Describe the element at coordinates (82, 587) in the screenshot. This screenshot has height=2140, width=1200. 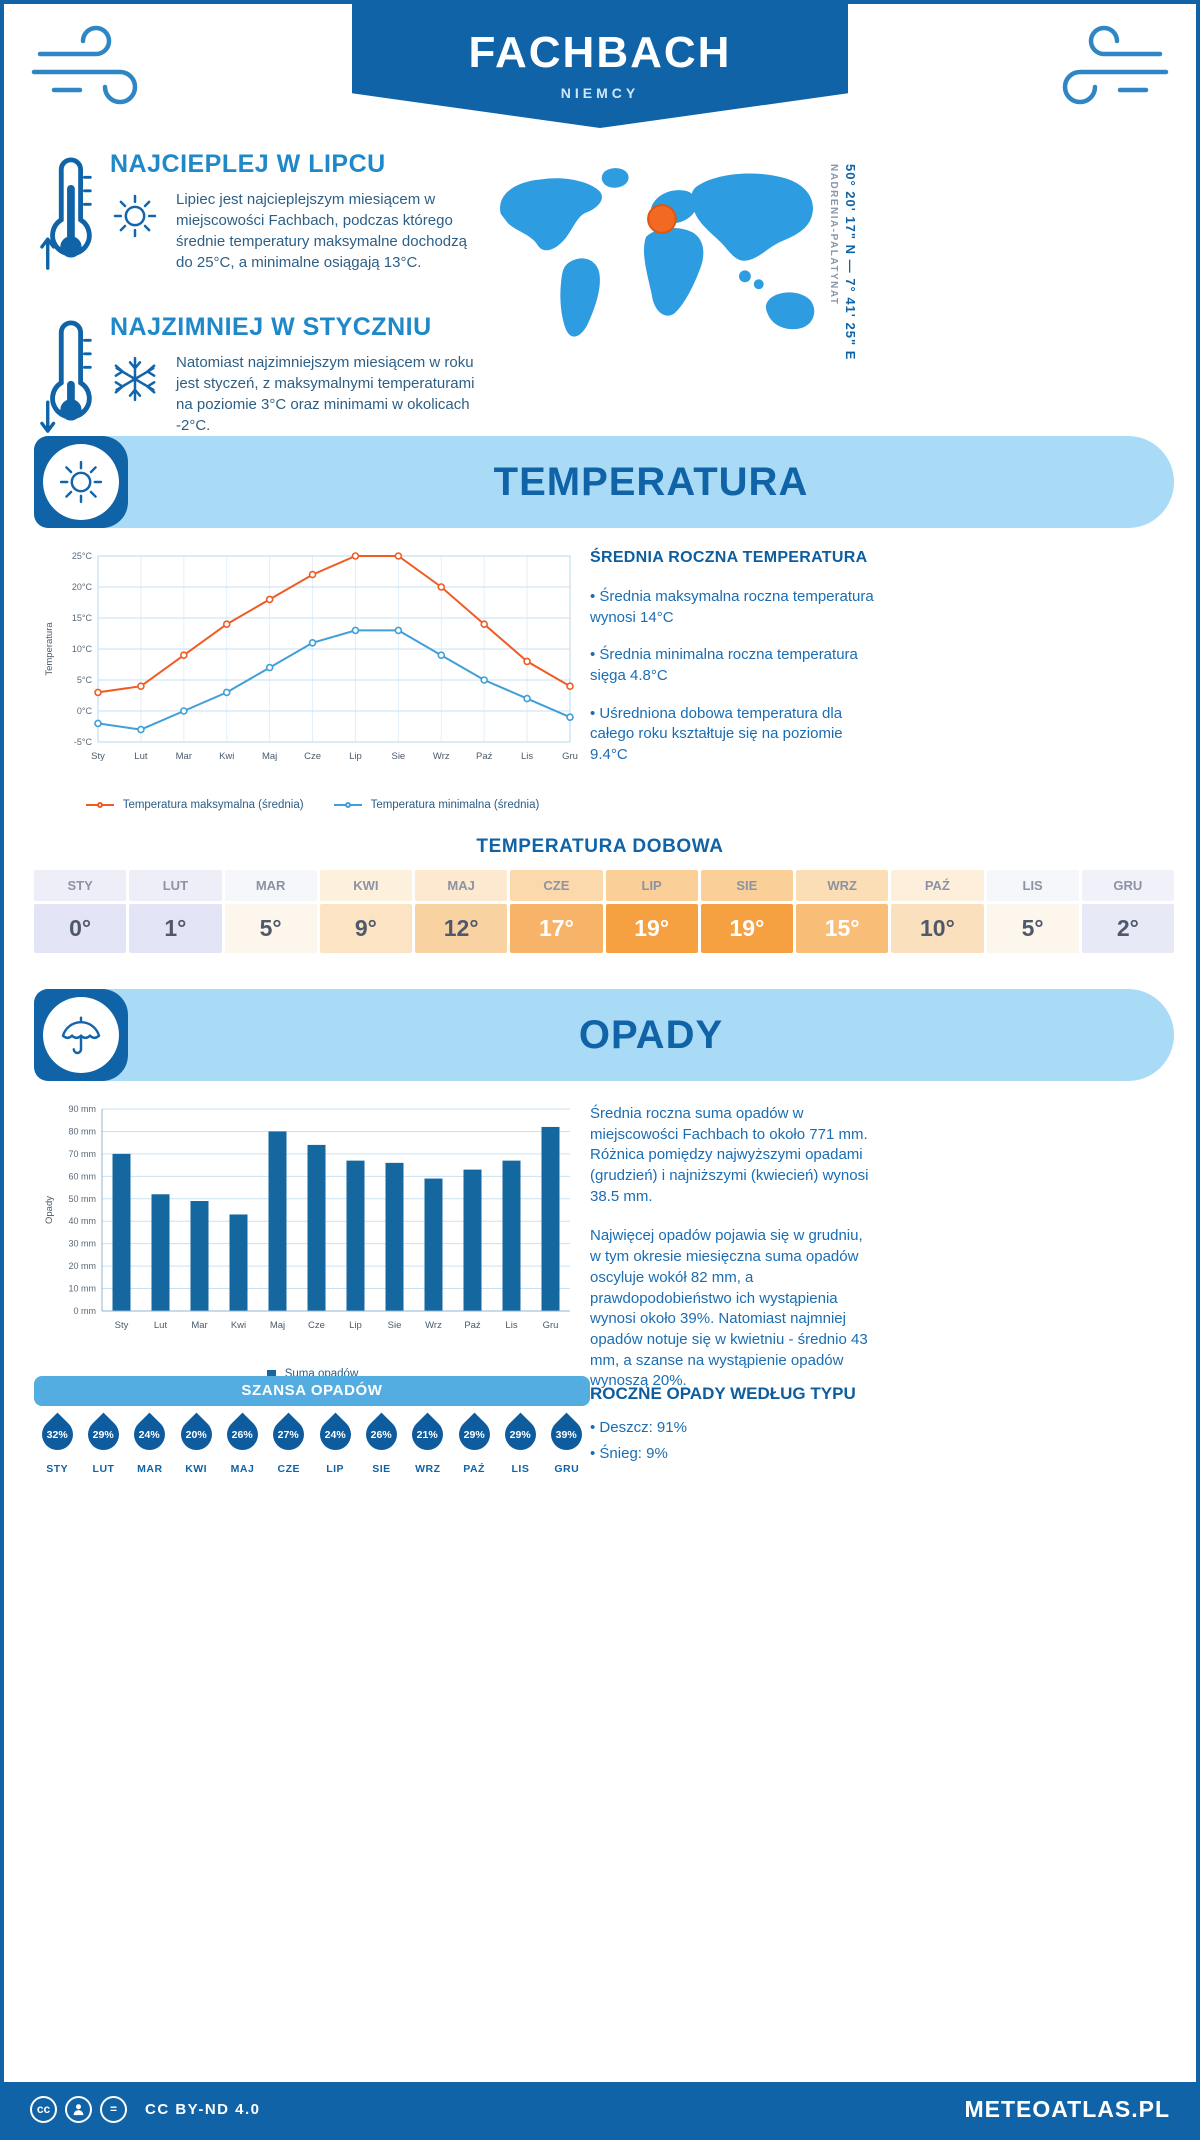
I see `svg-text: 20°C` at that location.